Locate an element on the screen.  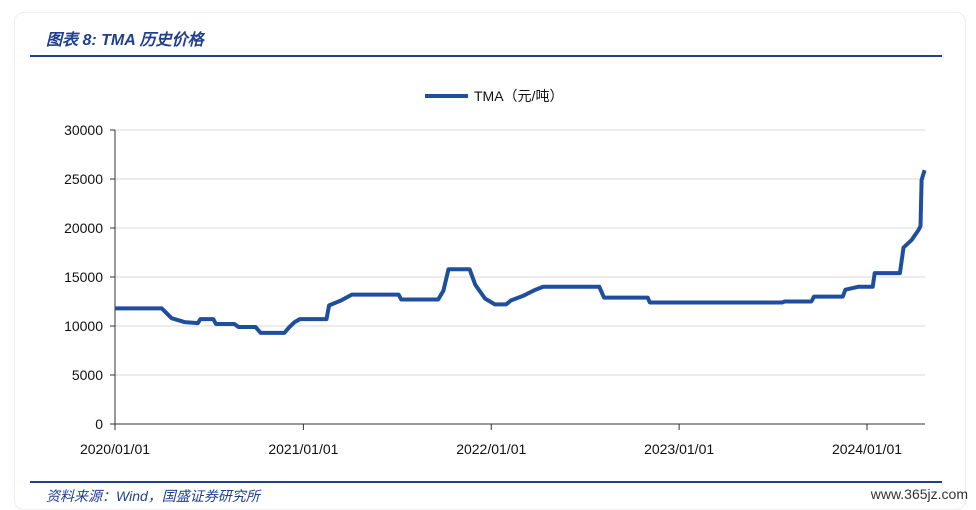
chart-caption: 图表 8: TMA 历史价格 is located at coordinates (125, 40).